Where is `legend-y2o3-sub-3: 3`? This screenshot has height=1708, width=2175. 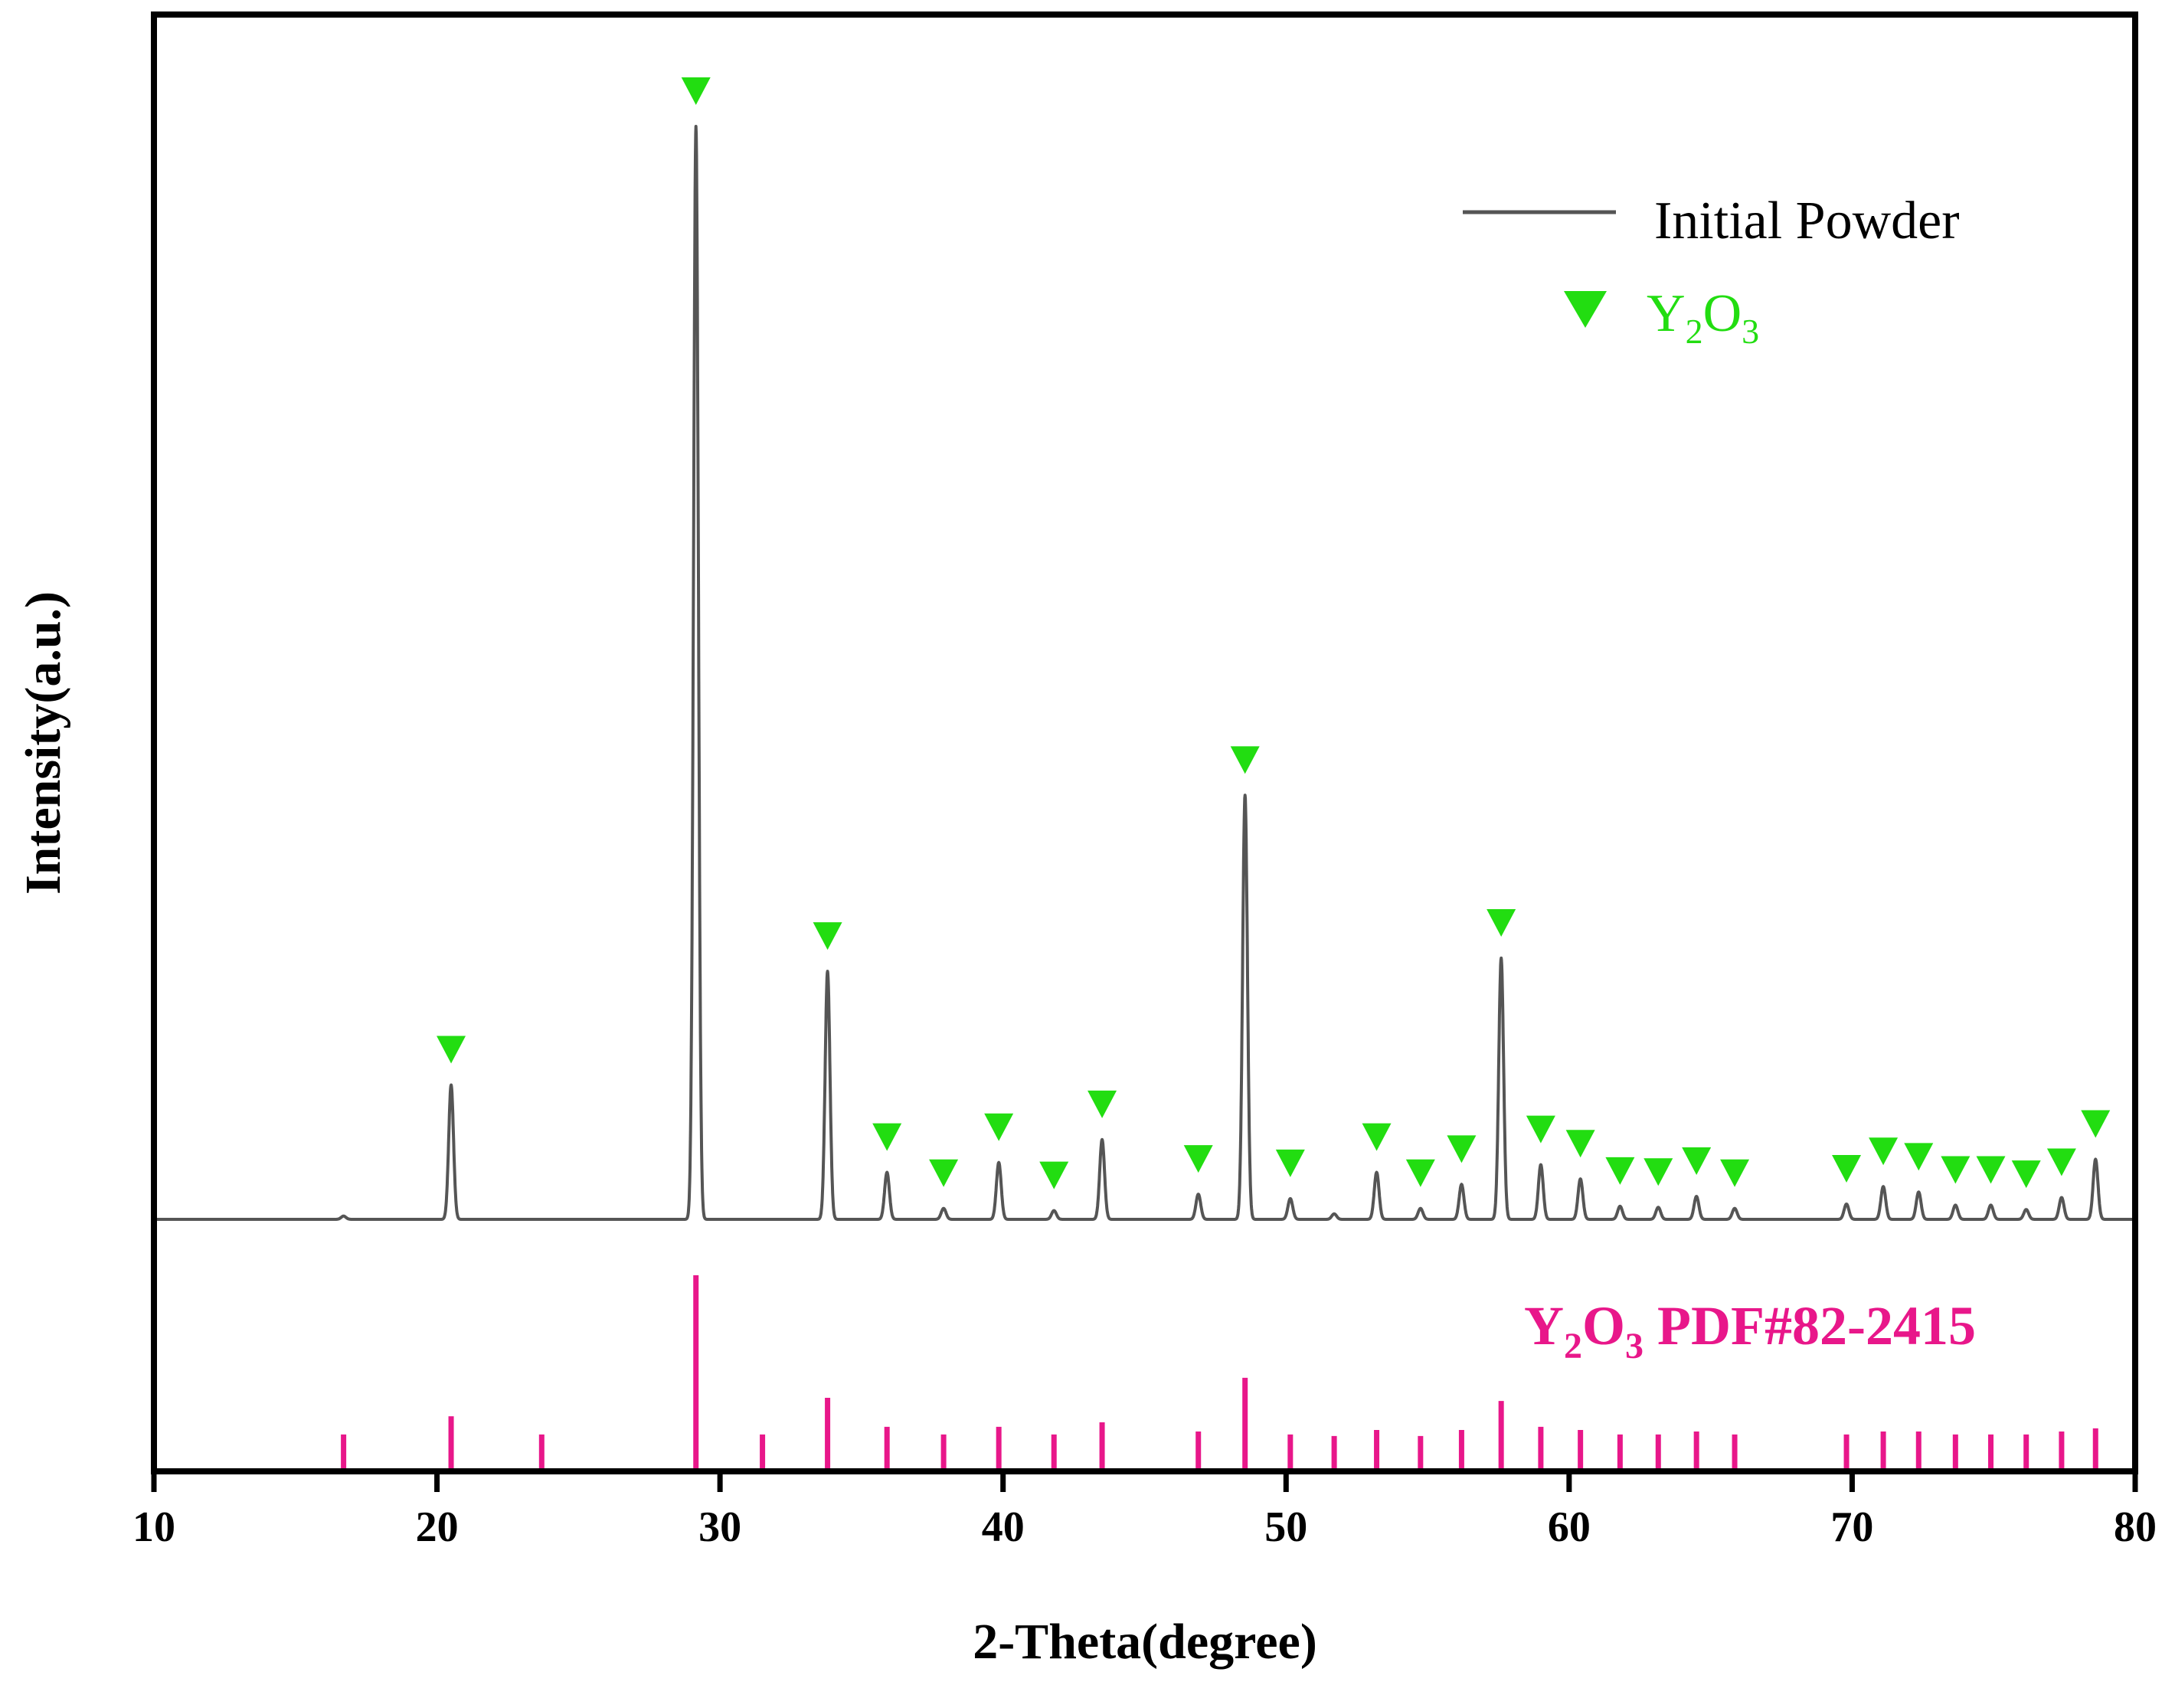 legend-y2o3-sub-3: 3 is located at coordinates (1751, 331).